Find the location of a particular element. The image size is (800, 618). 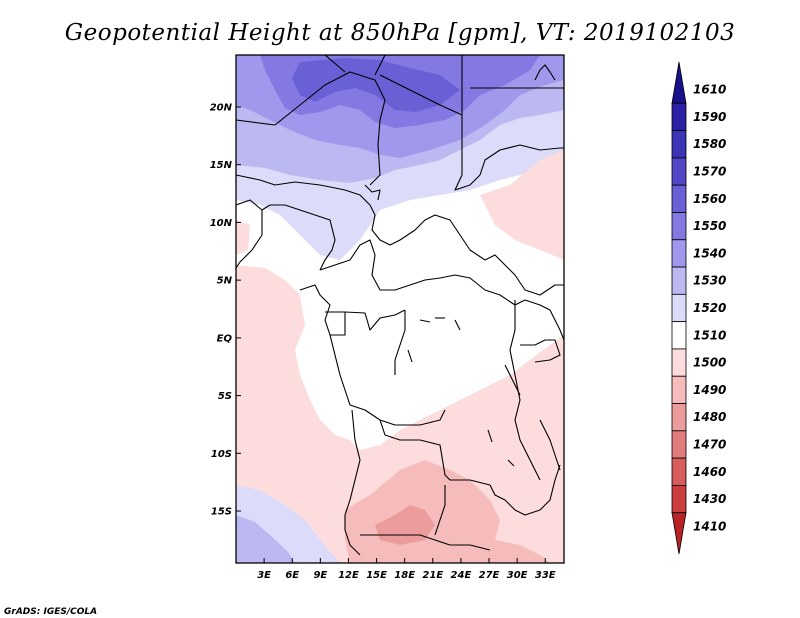

lon-tick-label: 6E is located at coordinates (292, 575).